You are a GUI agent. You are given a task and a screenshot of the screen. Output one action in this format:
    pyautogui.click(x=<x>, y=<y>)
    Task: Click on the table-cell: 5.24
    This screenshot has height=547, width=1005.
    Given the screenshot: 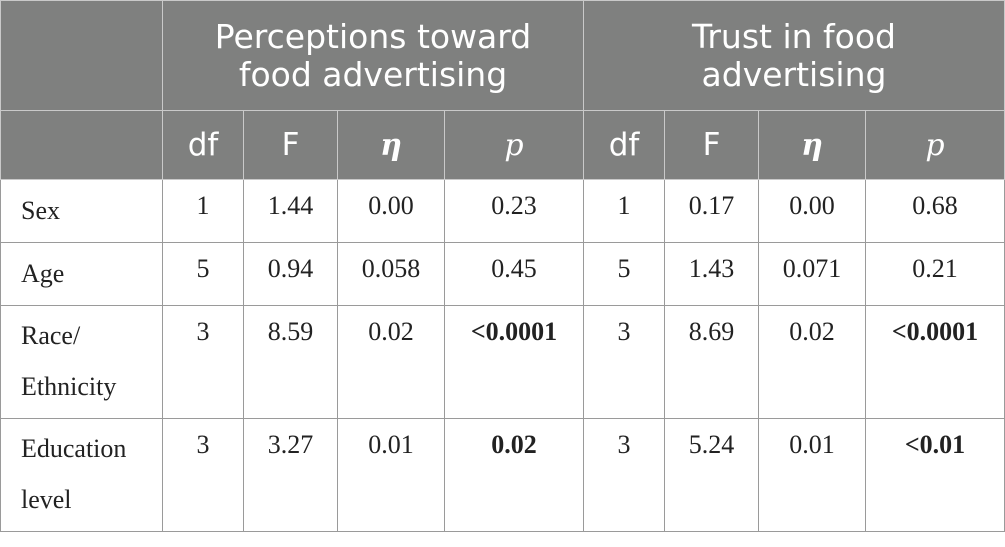 What is the action you would take?
    pyautogui.click(x=711, y=475)
    